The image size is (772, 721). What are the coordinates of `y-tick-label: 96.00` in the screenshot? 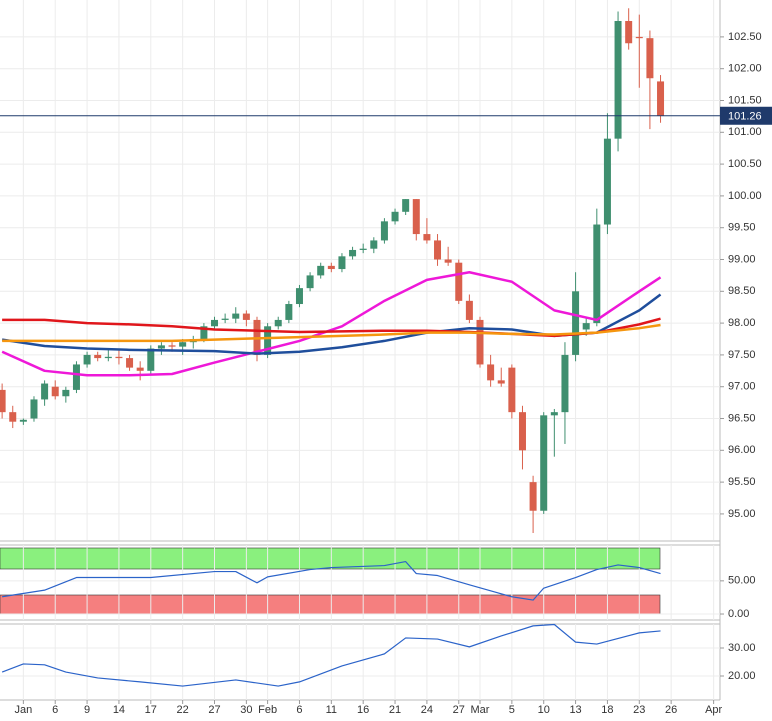 It's located at (742, 450).